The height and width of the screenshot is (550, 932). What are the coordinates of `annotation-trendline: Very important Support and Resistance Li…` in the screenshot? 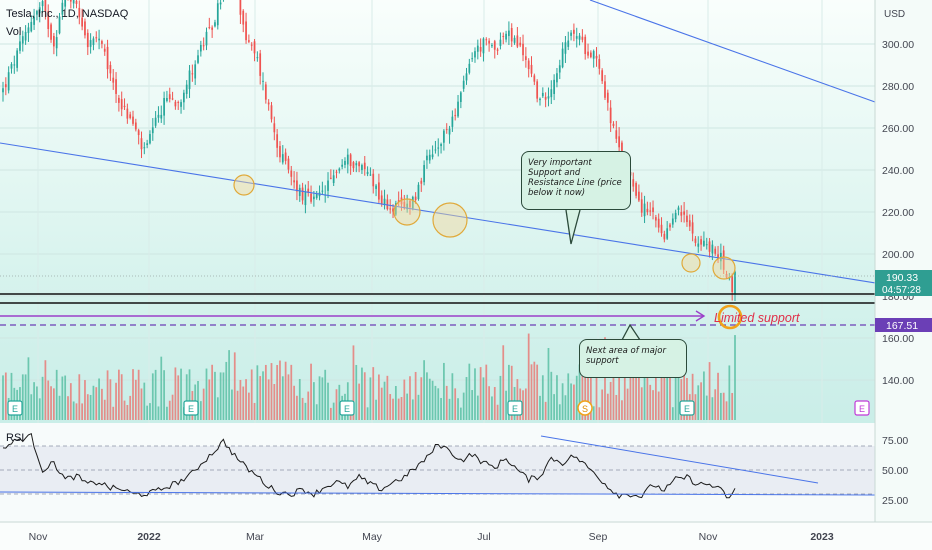 It's located at (576, 180).